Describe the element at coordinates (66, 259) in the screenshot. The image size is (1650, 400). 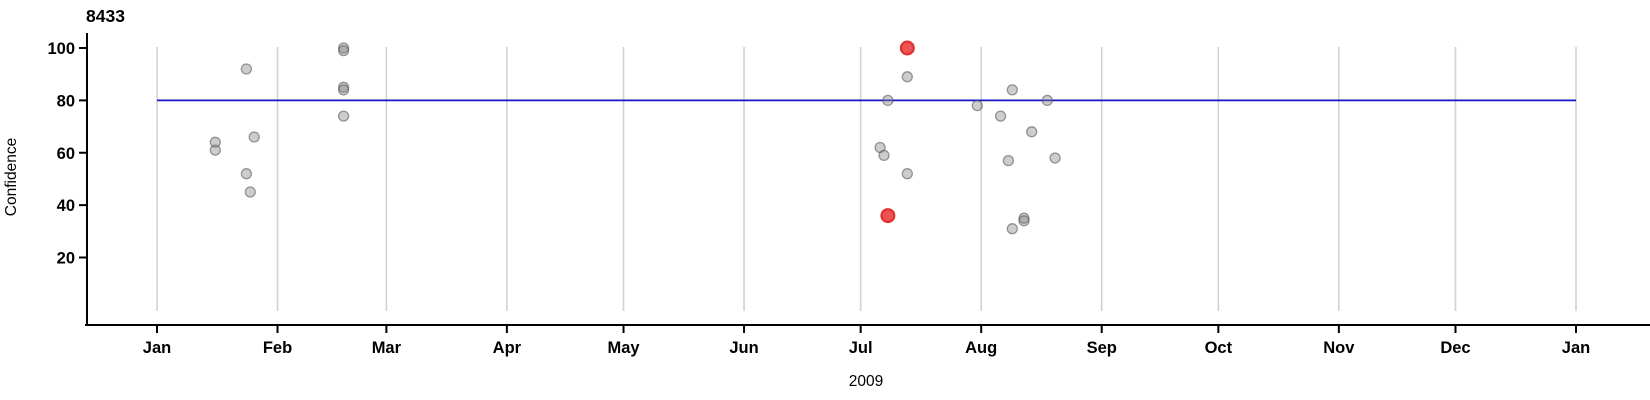
I see `y-tick-label: 20` at that location.